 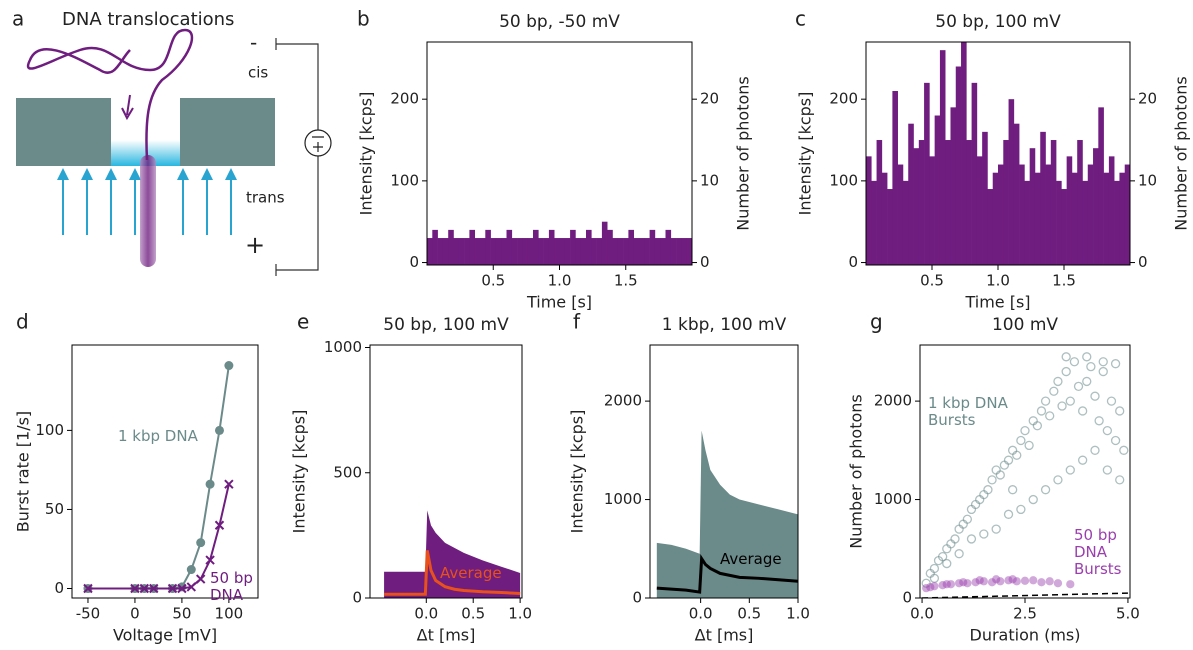 I want to click on membrane, so click(x=227, y=132).